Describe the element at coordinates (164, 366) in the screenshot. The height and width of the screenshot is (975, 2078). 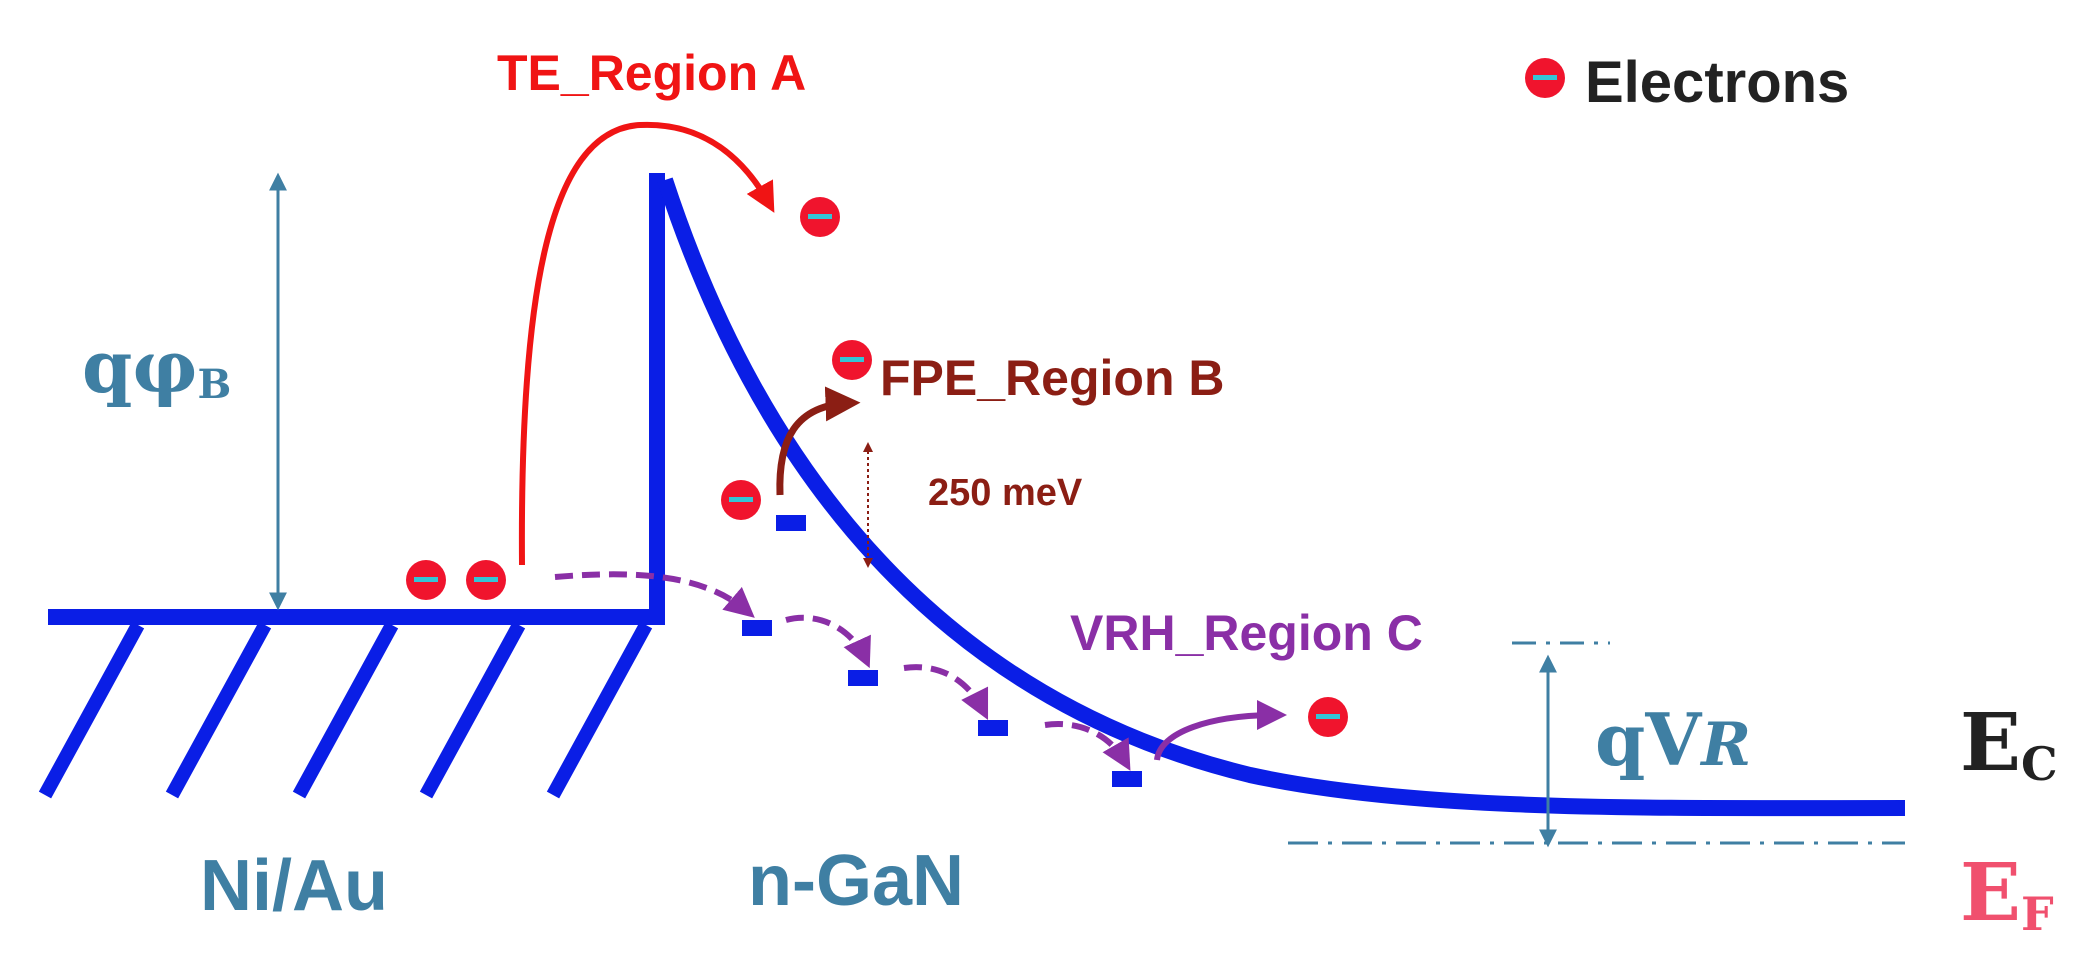
I see `barrier-phi: φ` at that location.